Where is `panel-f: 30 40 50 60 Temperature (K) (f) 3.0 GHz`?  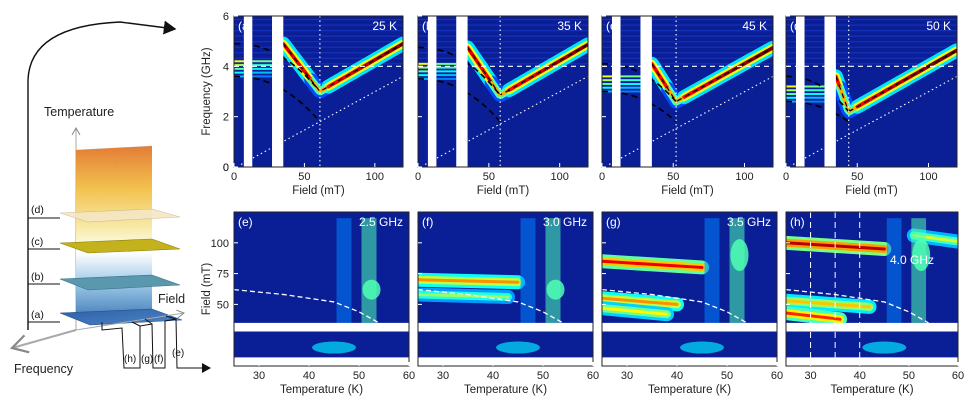 panel-f: 30 40 50 60 Temperature (K) (f) 3.0 GHz is located at coordinates (508, 303).